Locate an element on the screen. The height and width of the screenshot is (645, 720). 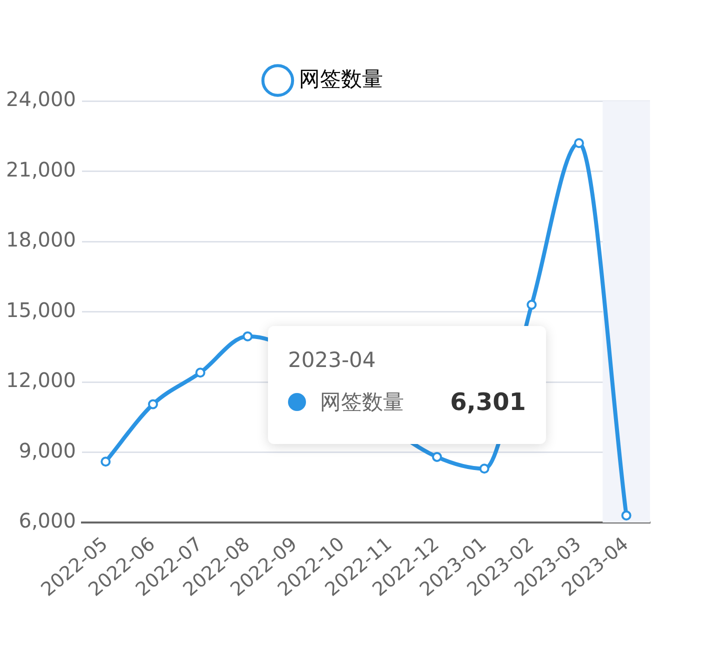
annotation: 6,301 is located at coordinates (488, 402).